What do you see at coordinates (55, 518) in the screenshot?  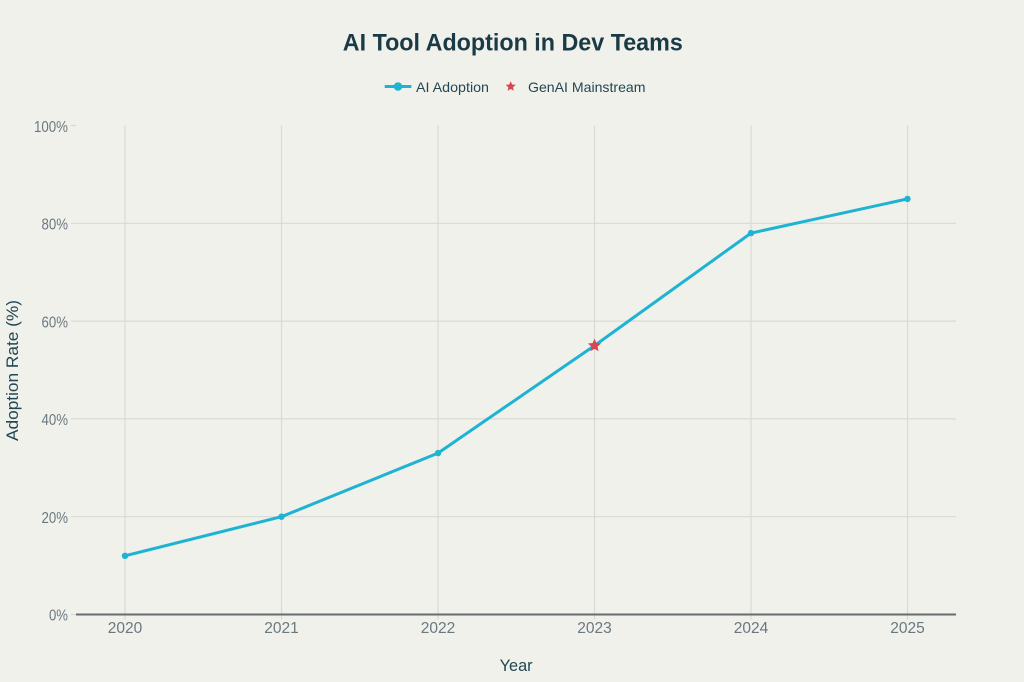 I see `svg-text: 20%` at bounding box center [55, 518].